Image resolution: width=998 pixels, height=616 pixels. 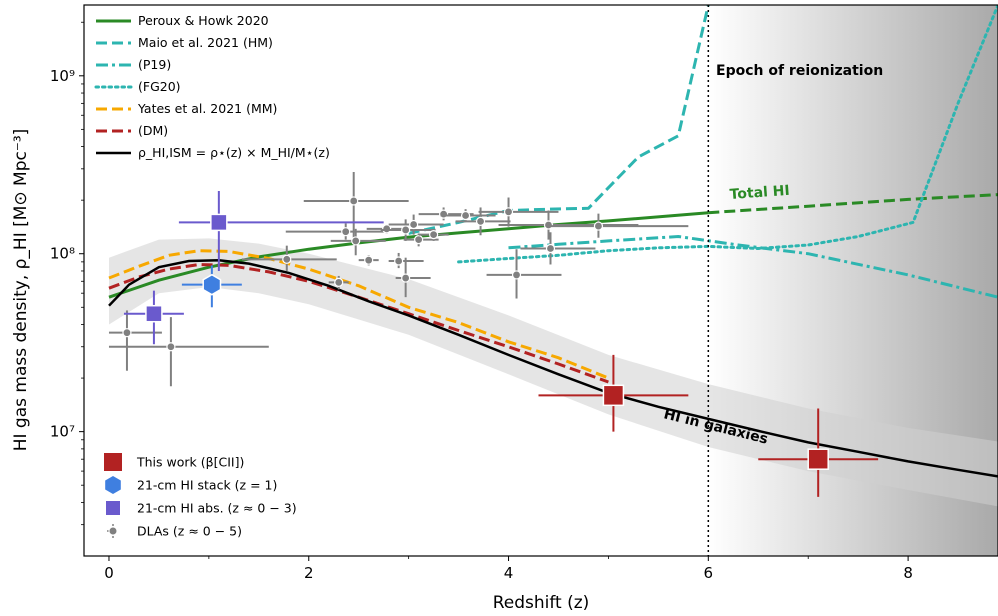 What do you see at coordinates (207, 108) in the screenshot?
I see `legend-line-label: Yates et al. 2021 (MM)` at bounding box center [207, 108].